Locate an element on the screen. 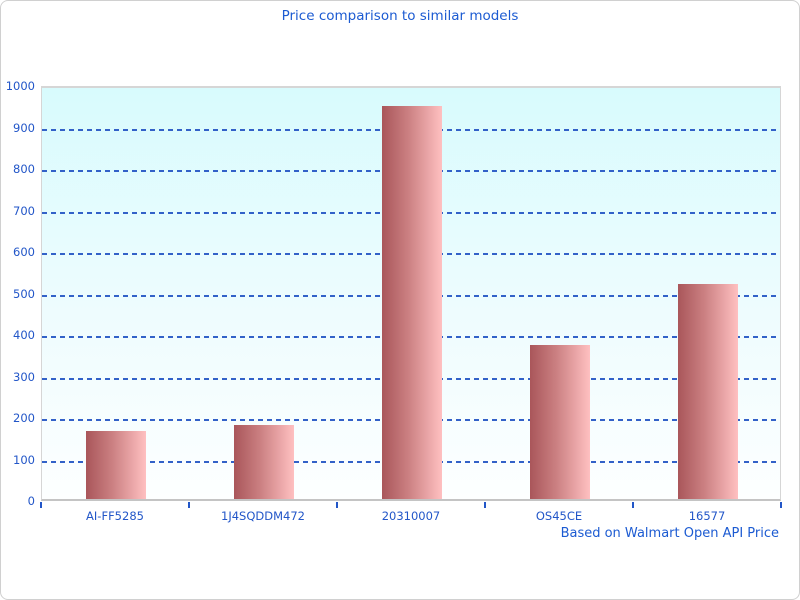  x-axis-label-16577: 16577 is located at coordinates (707, 516).